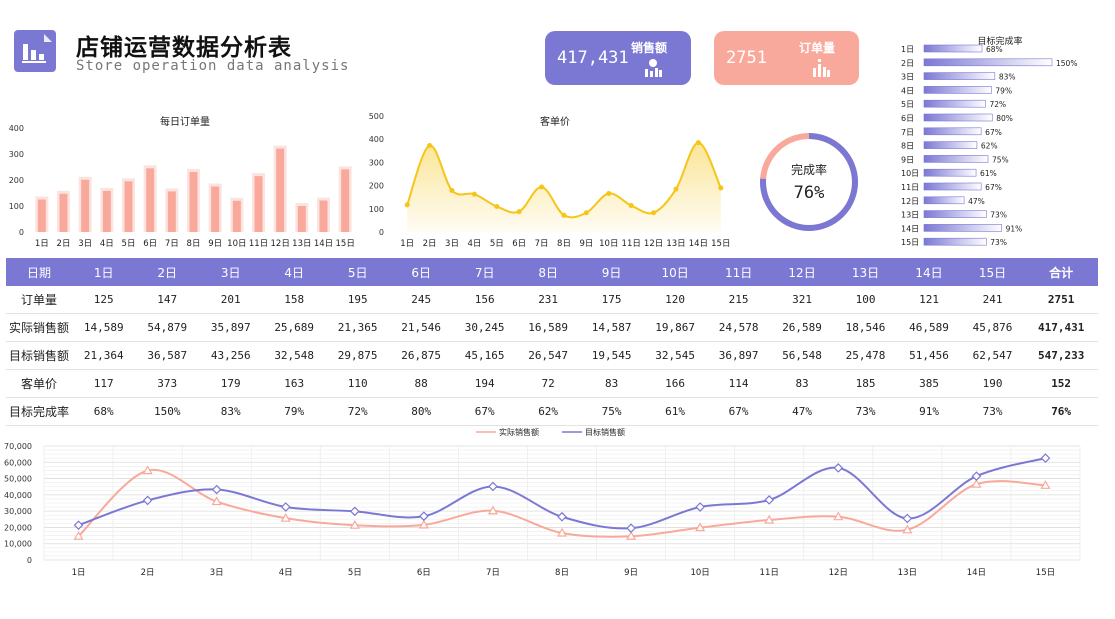  What do you see at coordinates (653, 70) in the screenshot?
I see `money-bag-chart-icon` at bounding box center [653, 70].